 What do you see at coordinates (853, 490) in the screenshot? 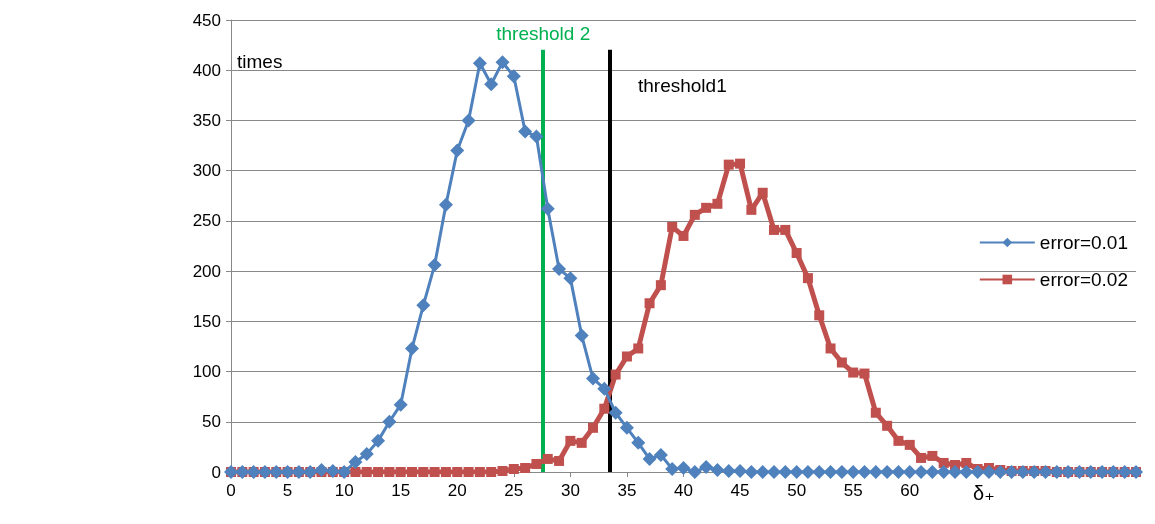
I see `x-tick-label: 55` at bounding box center [853, 490].